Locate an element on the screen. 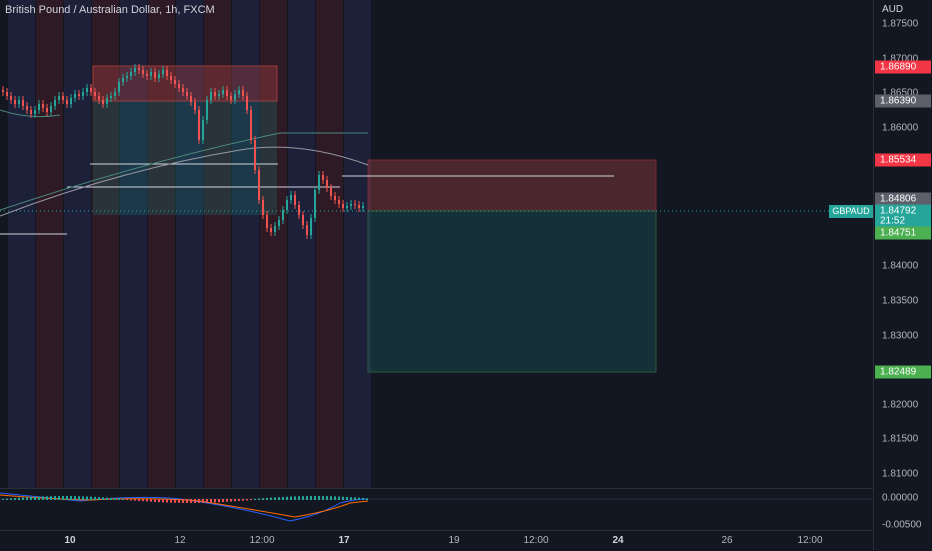 The image size is (932, 551). price-label-stop: 1.85534 is located at coordinates (903, 160).